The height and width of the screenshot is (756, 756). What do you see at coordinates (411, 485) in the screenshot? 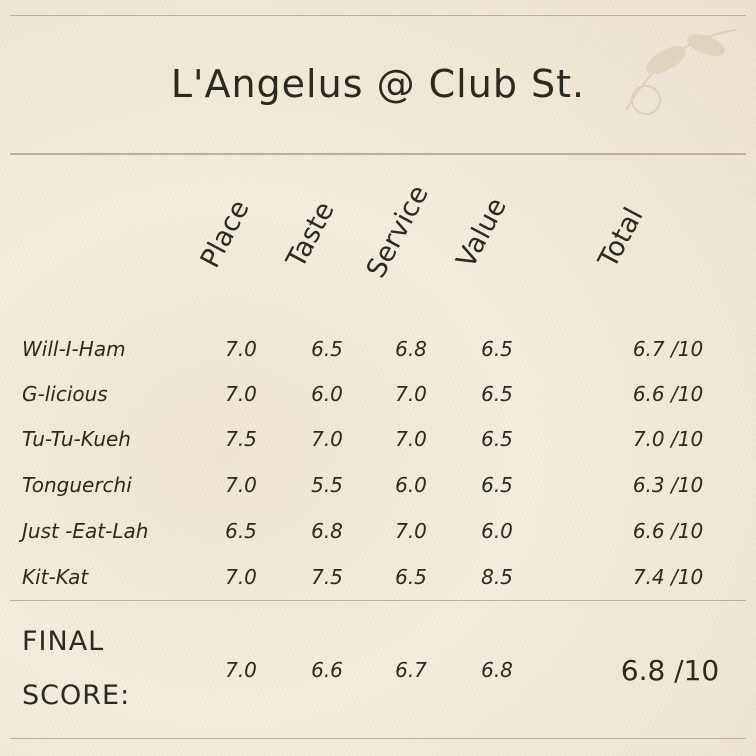
I see `score-cell-service: 6.0` at bounding box center [411, 485].